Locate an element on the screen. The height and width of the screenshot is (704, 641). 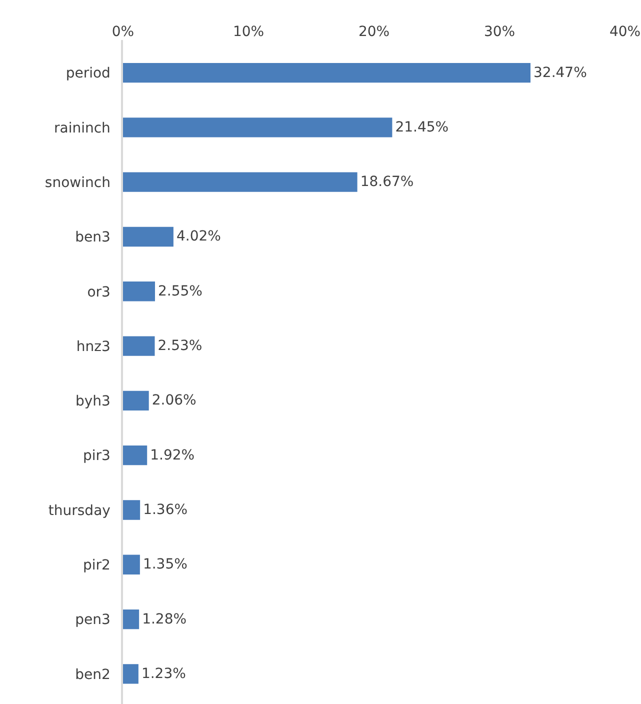
y-tick-label: period is located at coordinates (88, 74).